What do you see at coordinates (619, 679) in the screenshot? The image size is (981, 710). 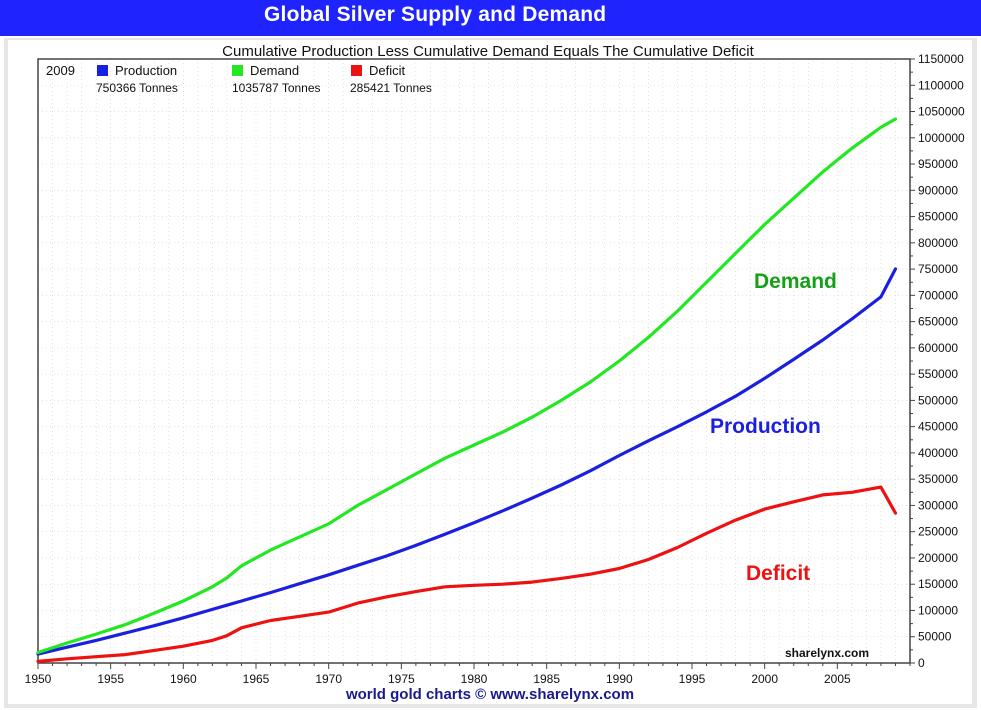 I see `x-tick-label: 1990` at bounding box center [619, 679].